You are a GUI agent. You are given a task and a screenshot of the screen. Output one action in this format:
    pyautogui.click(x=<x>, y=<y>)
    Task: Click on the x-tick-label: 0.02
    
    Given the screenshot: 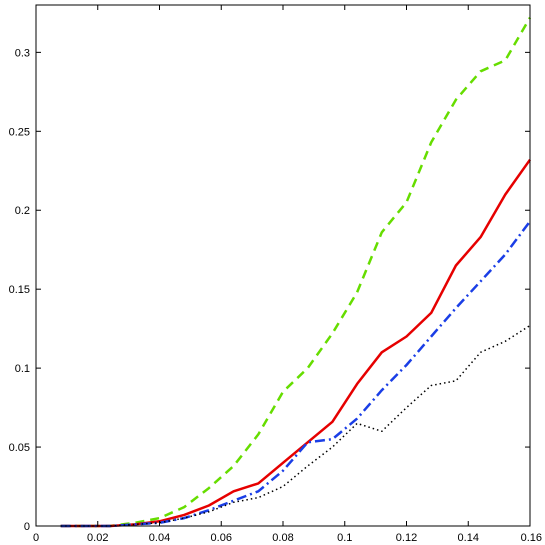 What is the action you would take?
    pyautogui.click(x=97, y=538)
    